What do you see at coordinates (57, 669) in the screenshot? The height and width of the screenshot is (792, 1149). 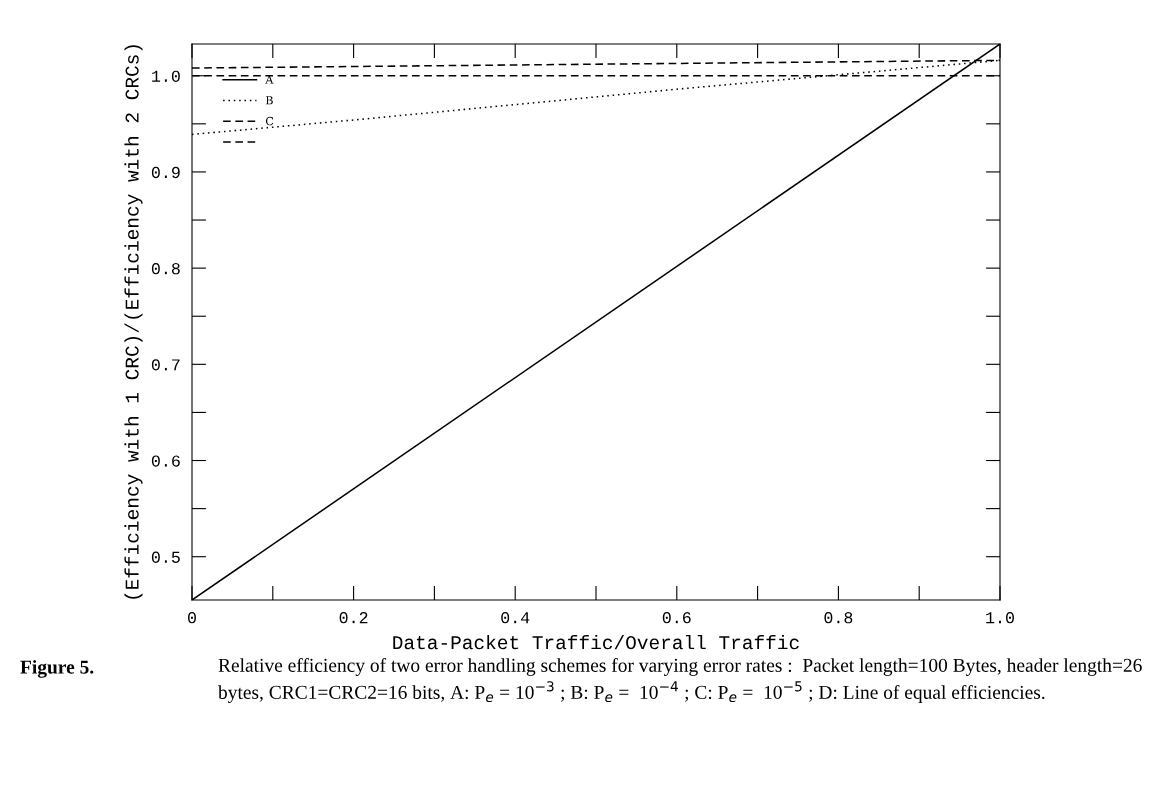 I see `caption: Figure 5.` at bounding box center [57, 669].